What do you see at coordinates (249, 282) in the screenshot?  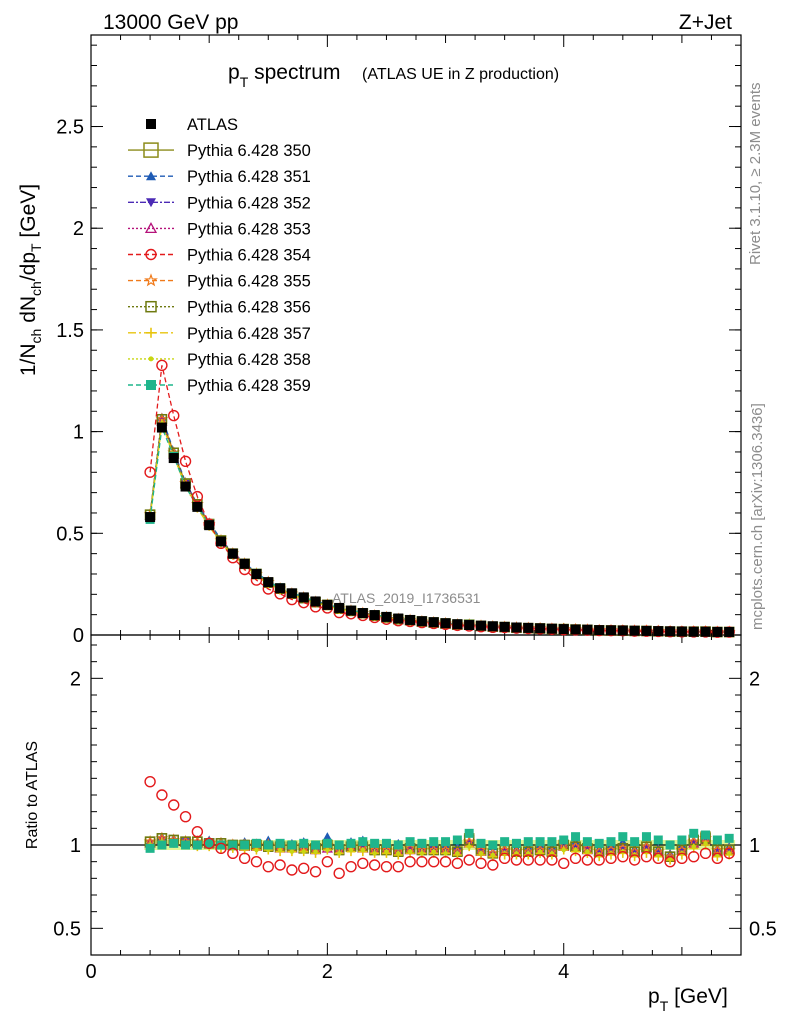 I see `legend-label: Pythia 6.428 355` at bounding box center [249, 282].